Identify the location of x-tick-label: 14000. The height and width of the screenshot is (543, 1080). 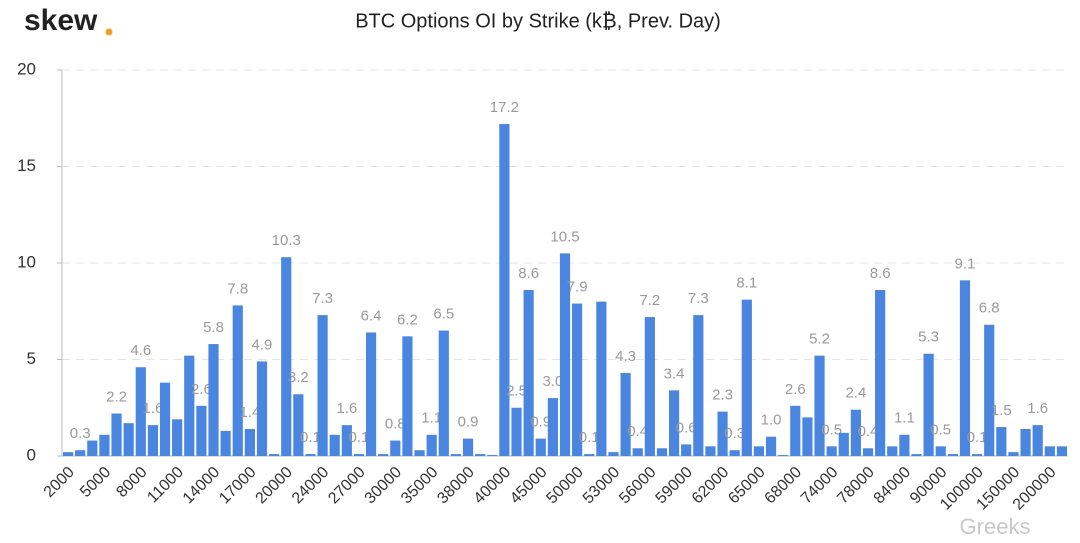
(202, 486).